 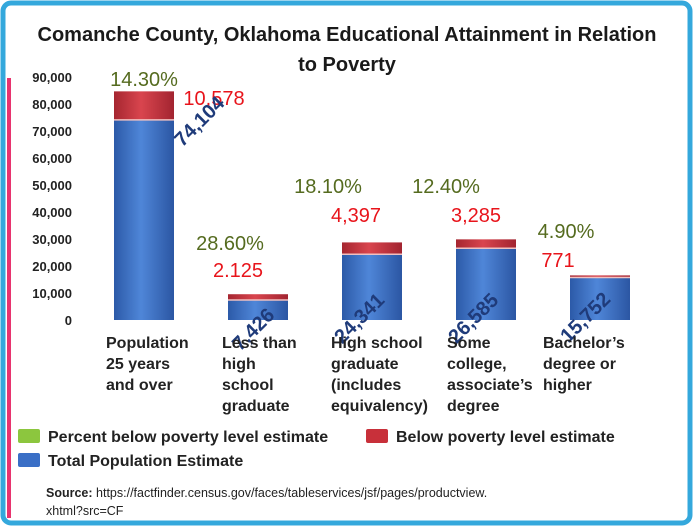 I want to click on category-label-line: Some, so click(x=469, y=343).